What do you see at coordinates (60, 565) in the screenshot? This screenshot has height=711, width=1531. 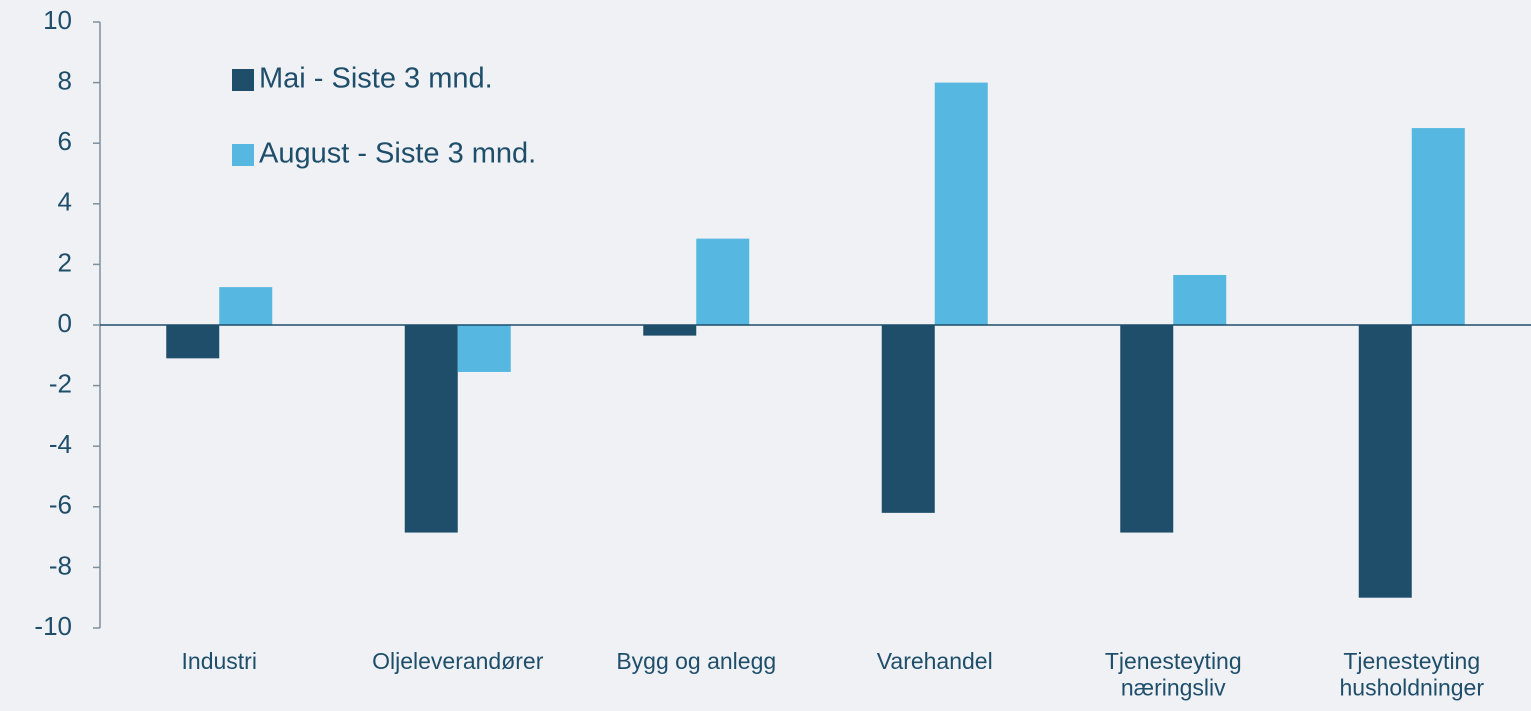 I see `y-tick-label: -8` at bounding box center [60, 565].